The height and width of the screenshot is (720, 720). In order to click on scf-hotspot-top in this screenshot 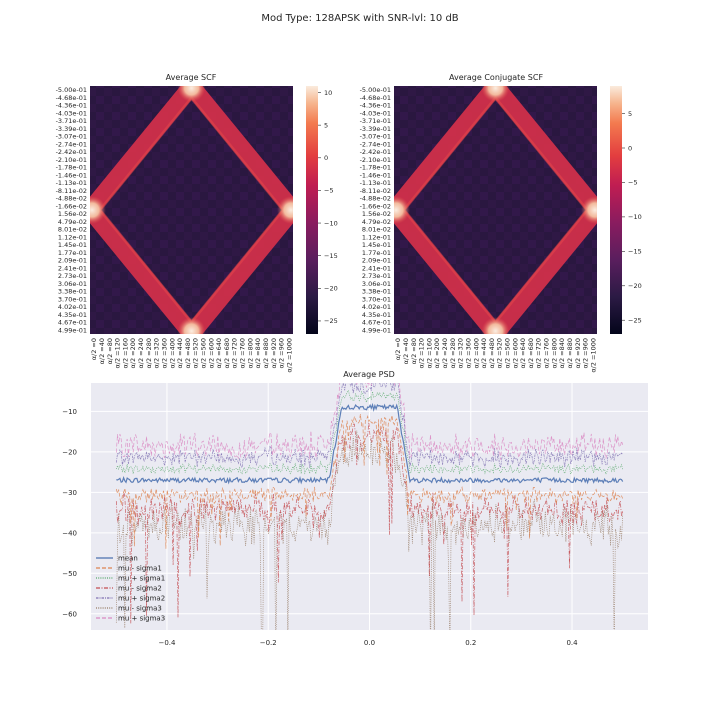, I will do `click(191, 94)`.